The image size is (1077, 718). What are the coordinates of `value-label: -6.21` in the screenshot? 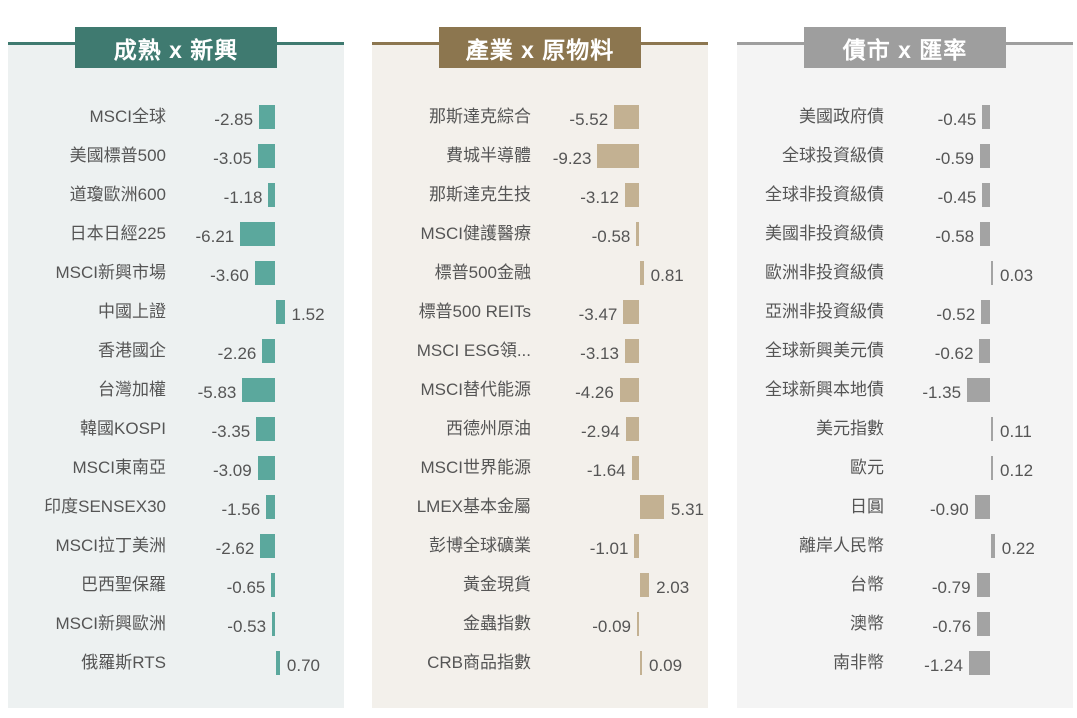 It's located at (215, 236).